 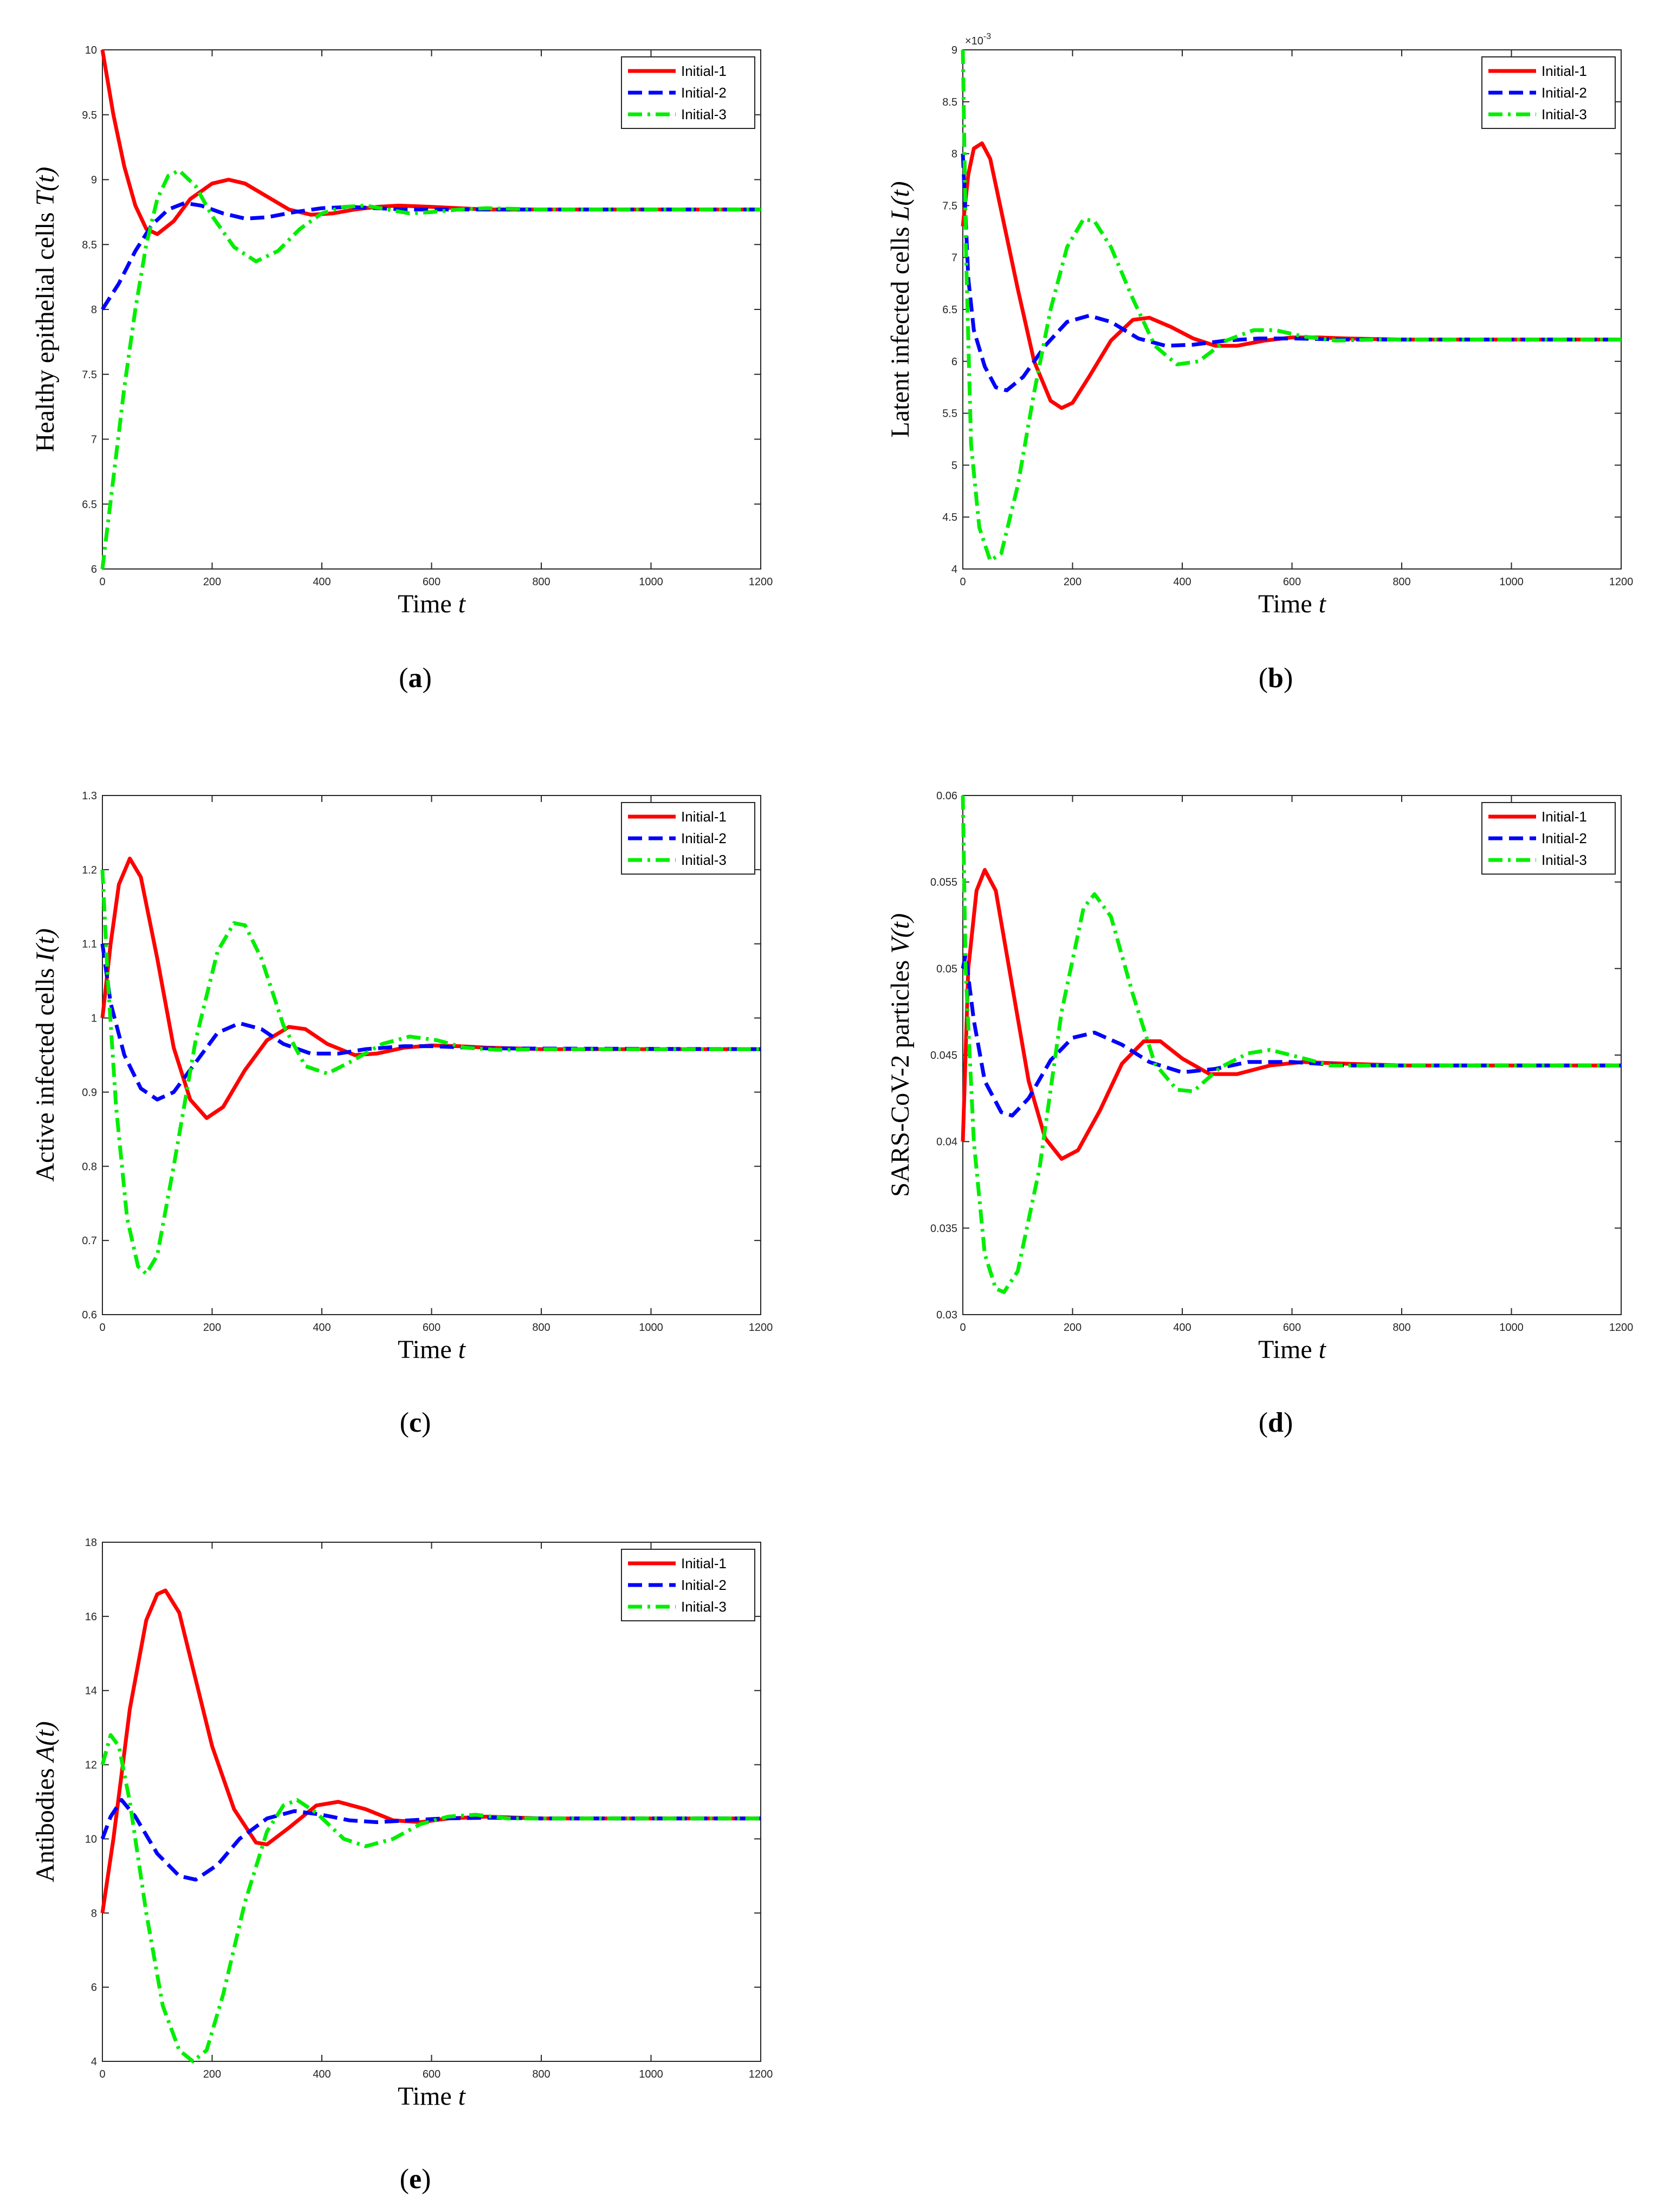 What do you see at coordinates (949, 102) in the screenshot?
I see `y-tick-label: 8.5` at bounding box center [949, 102].